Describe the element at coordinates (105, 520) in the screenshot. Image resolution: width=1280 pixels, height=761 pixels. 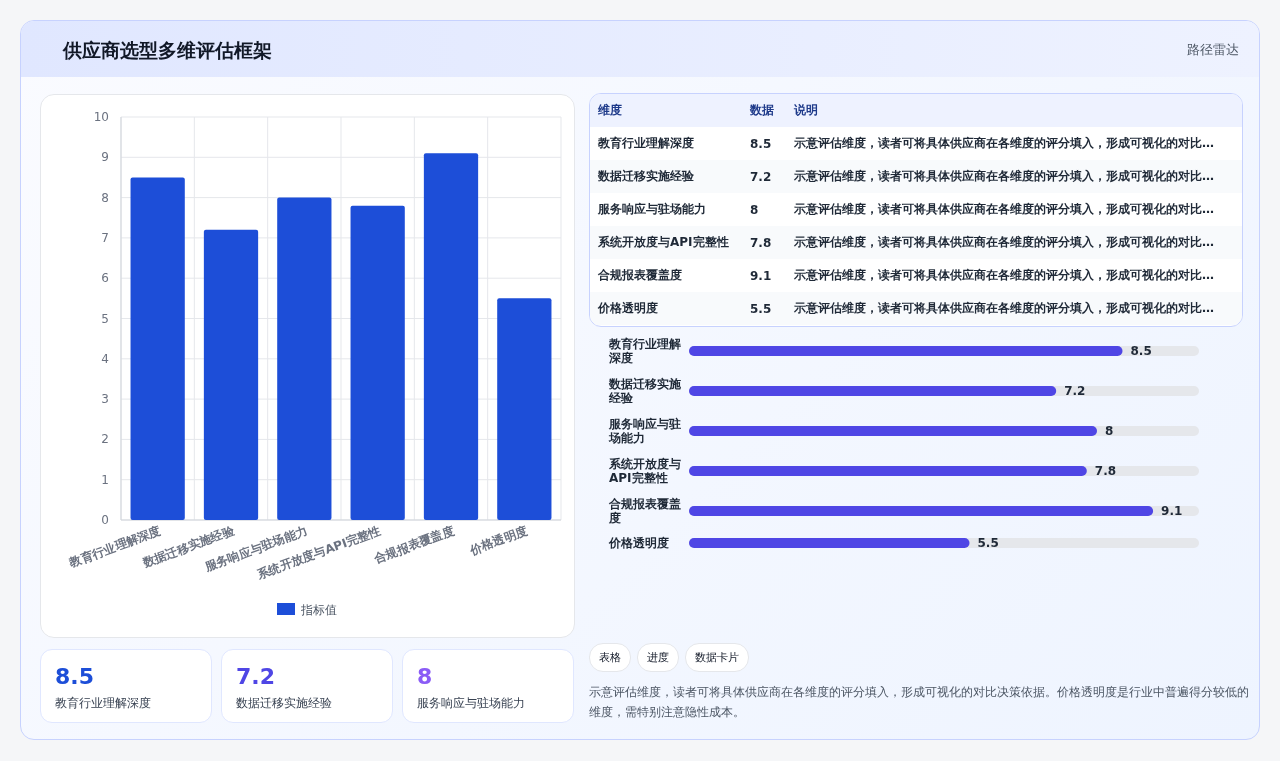
I see `y-tick-label: 0` at that location.